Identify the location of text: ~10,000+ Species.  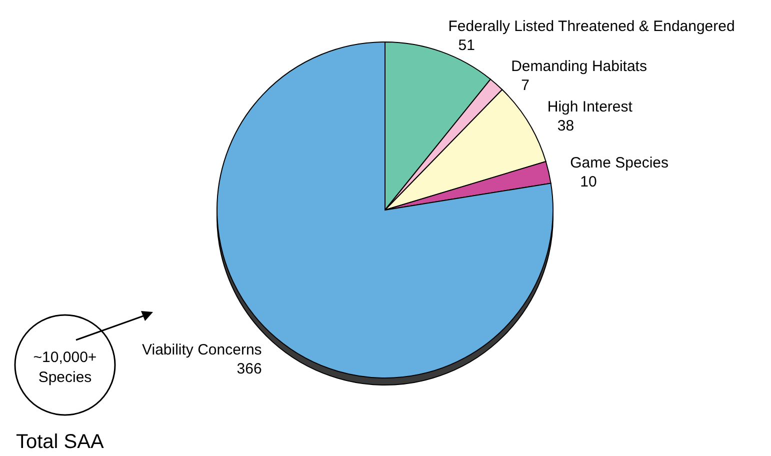
(65, 367).